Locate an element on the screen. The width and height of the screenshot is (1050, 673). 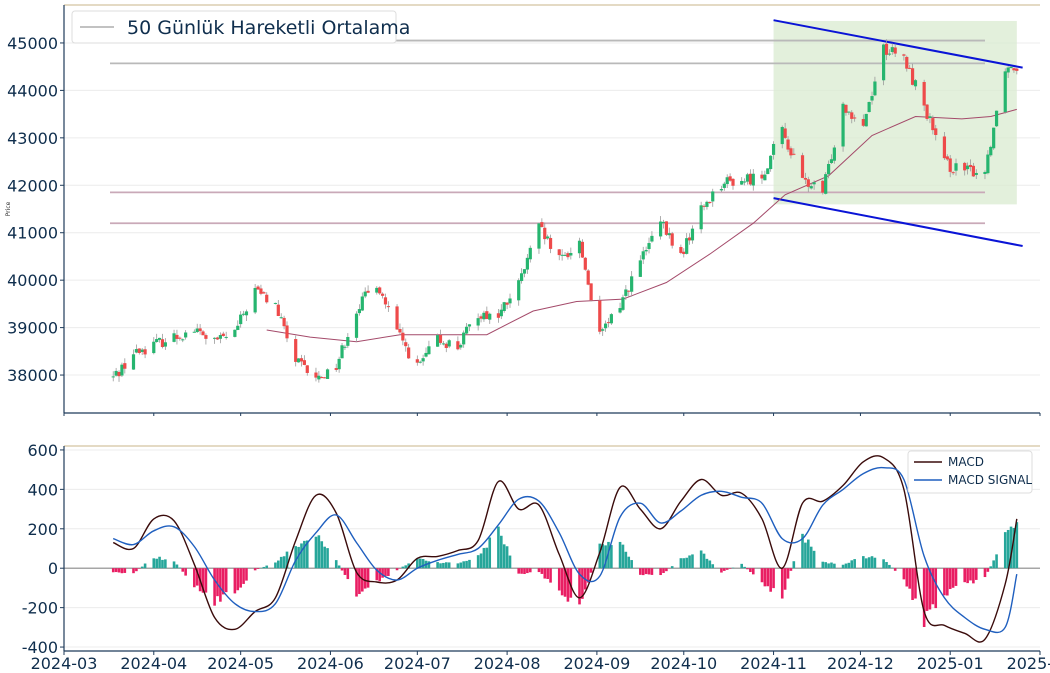
price-axis-label: Price is located at coordinates (8, 208).